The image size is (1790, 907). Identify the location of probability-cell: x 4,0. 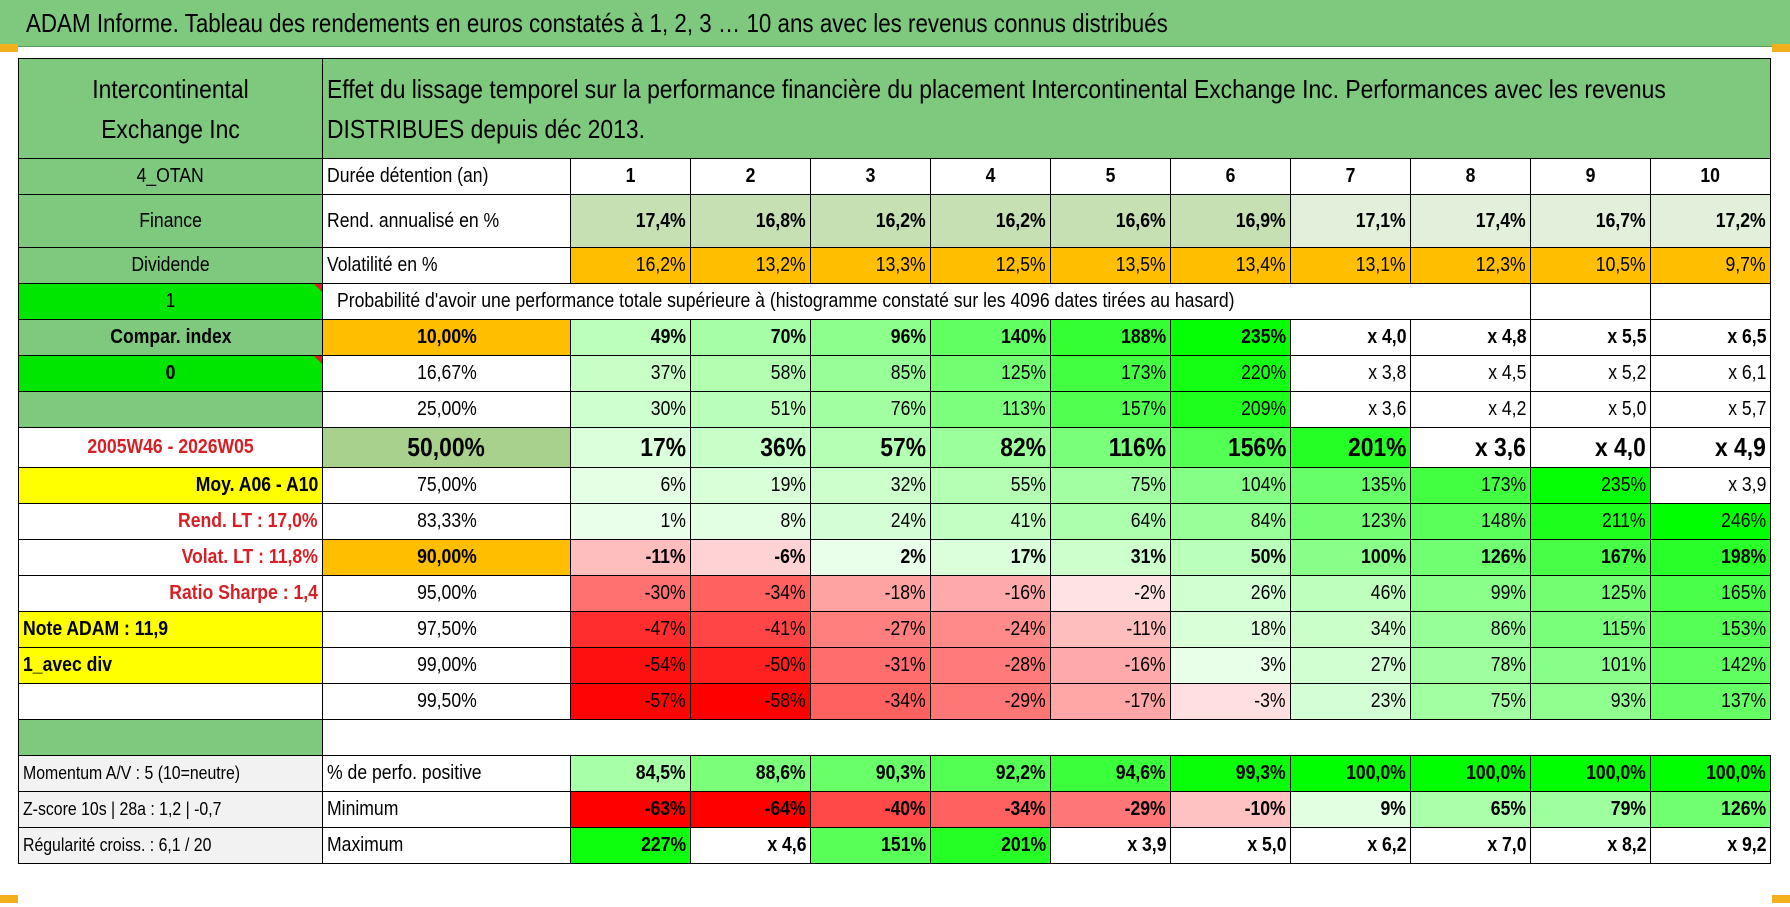
(1590, 447).